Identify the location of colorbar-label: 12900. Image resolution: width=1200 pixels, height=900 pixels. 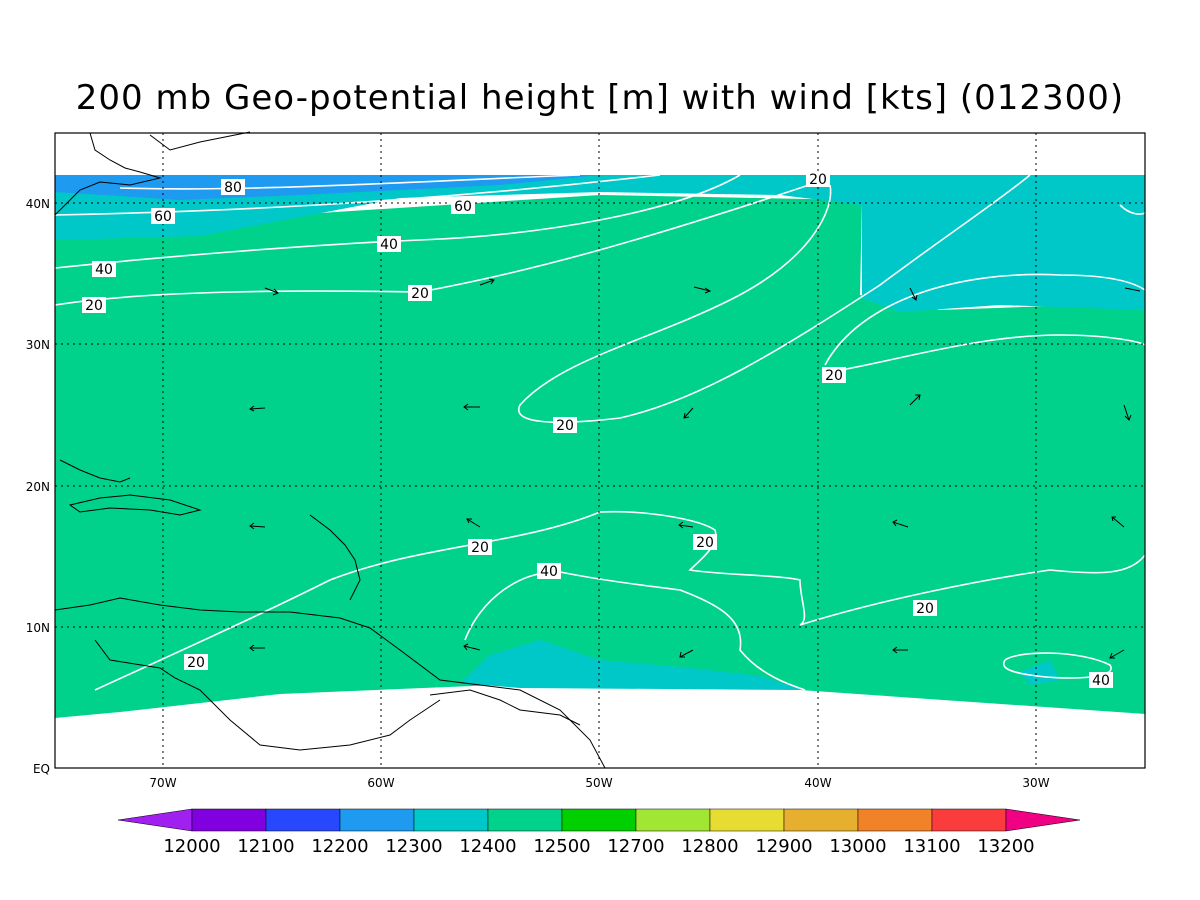
(783, 846).